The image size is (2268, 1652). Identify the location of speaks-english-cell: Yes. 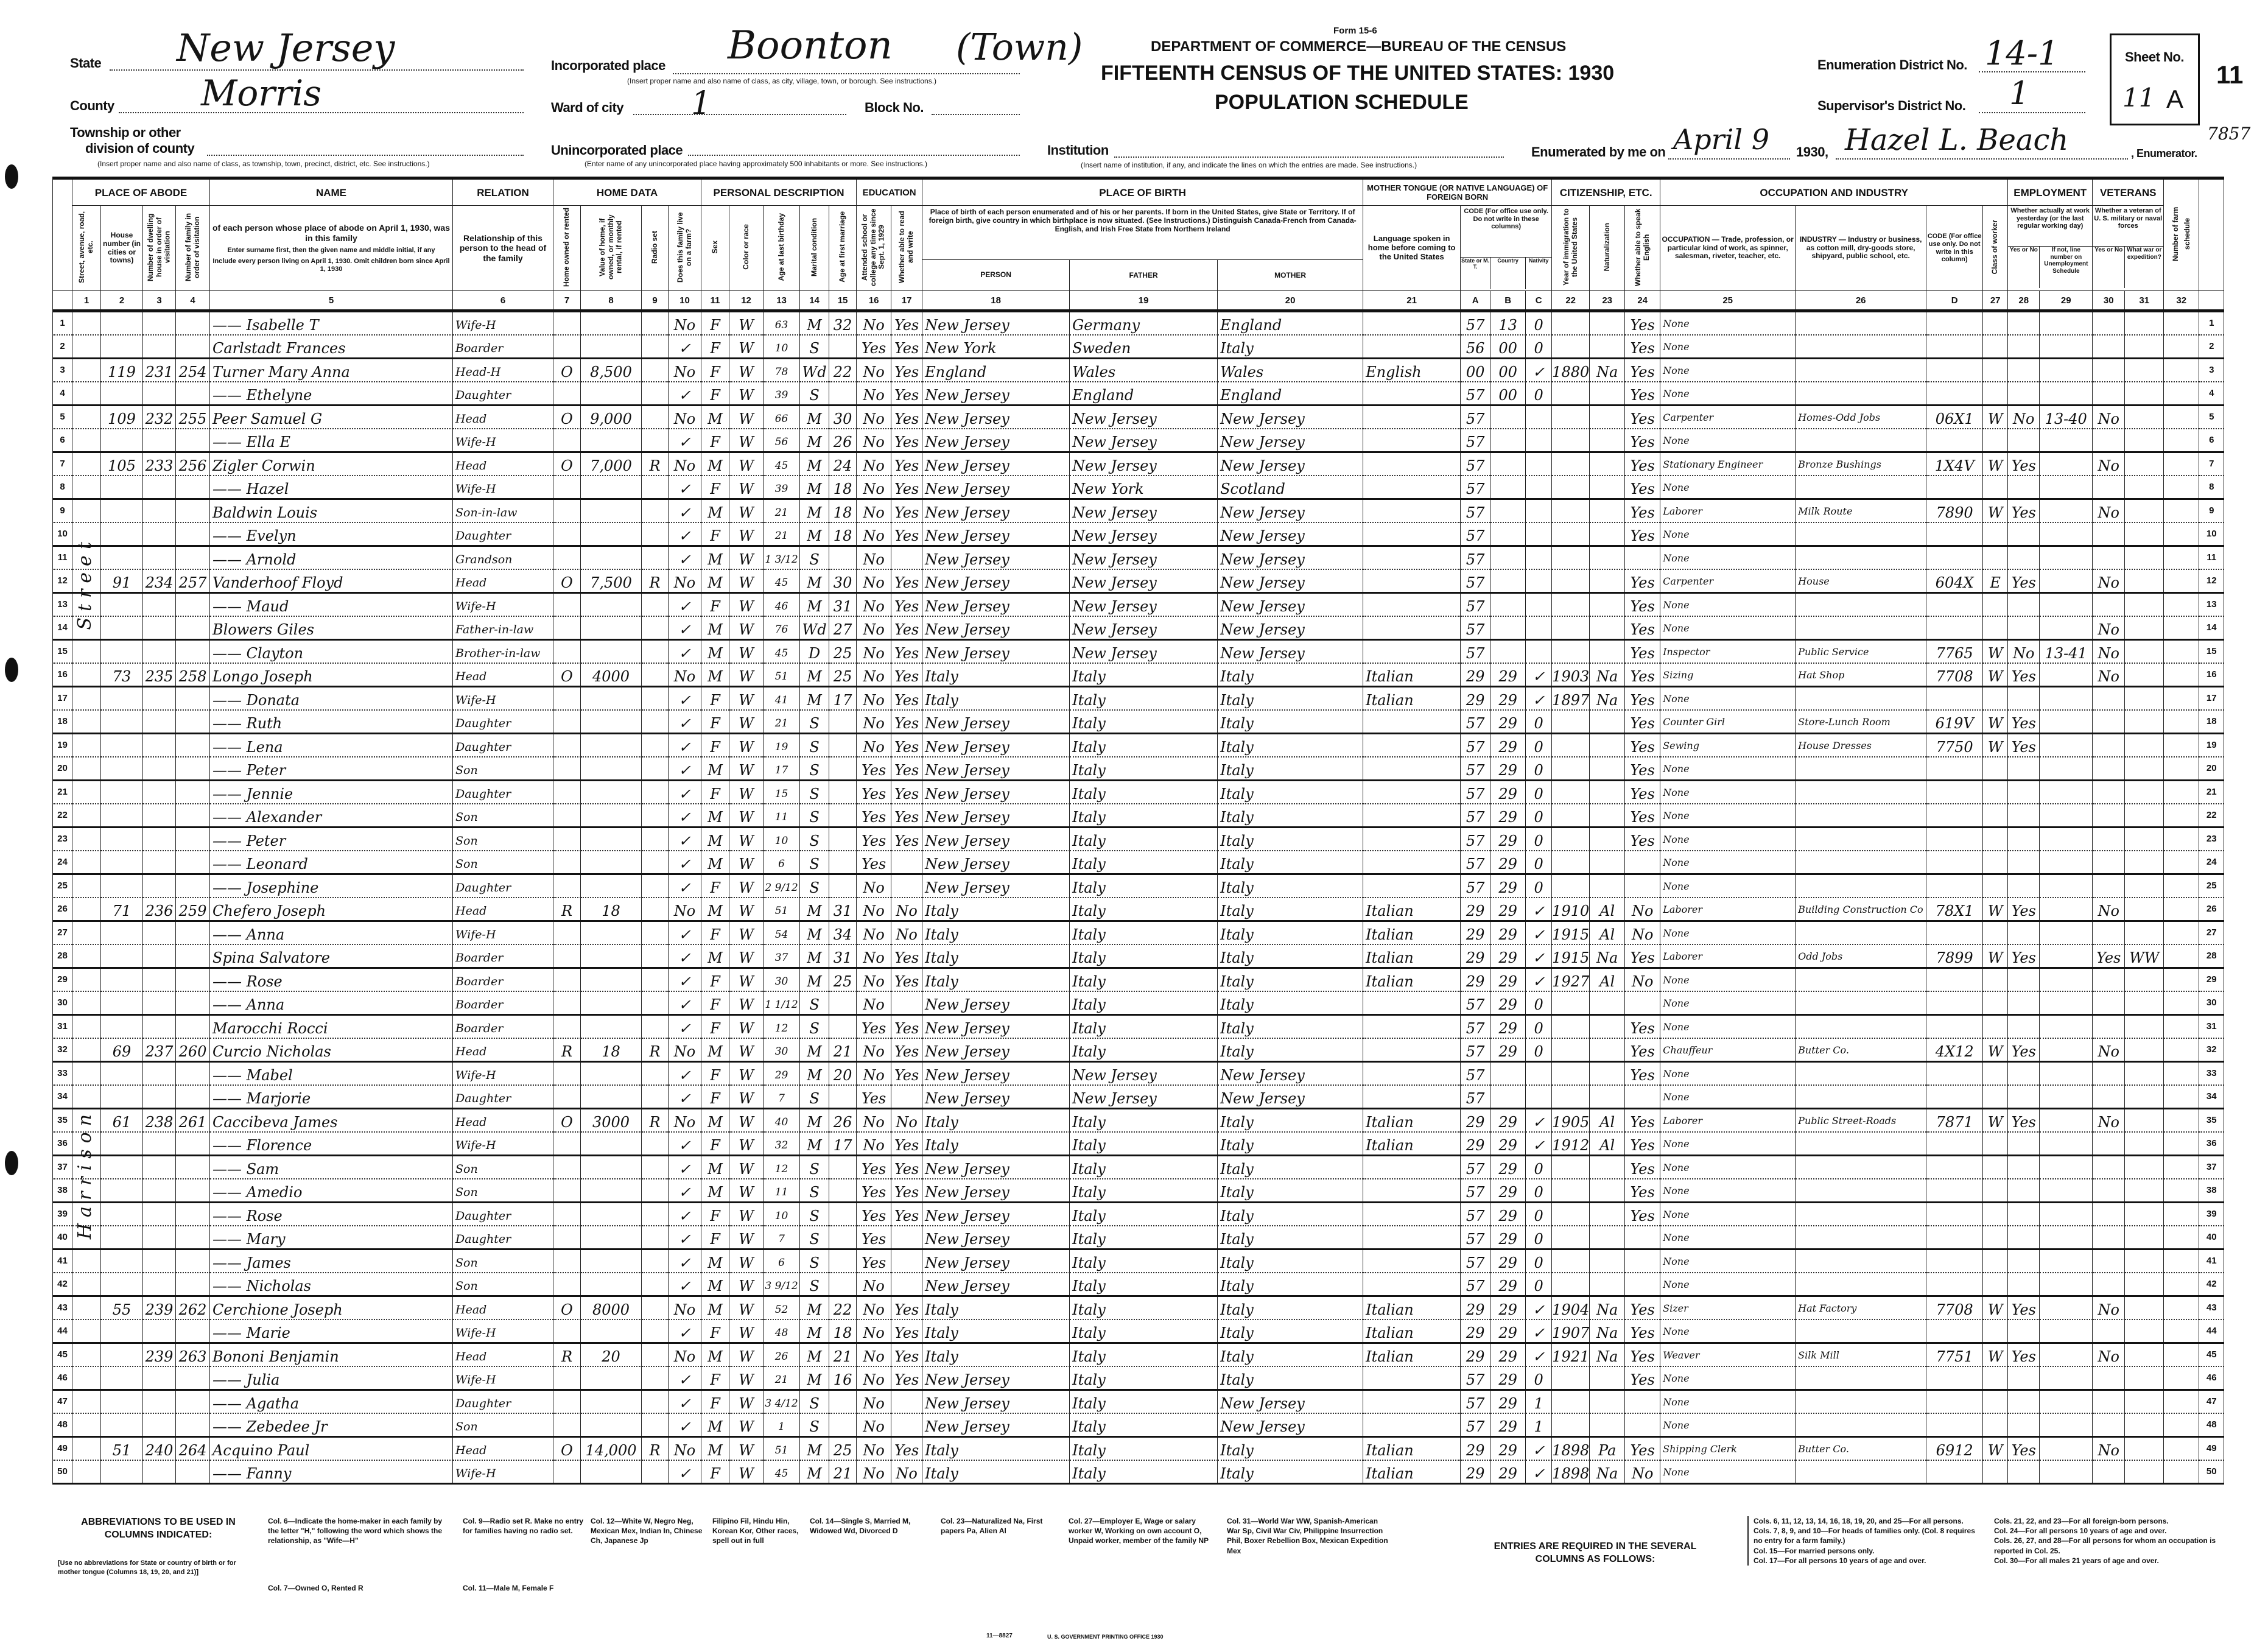
(1643, 1027).